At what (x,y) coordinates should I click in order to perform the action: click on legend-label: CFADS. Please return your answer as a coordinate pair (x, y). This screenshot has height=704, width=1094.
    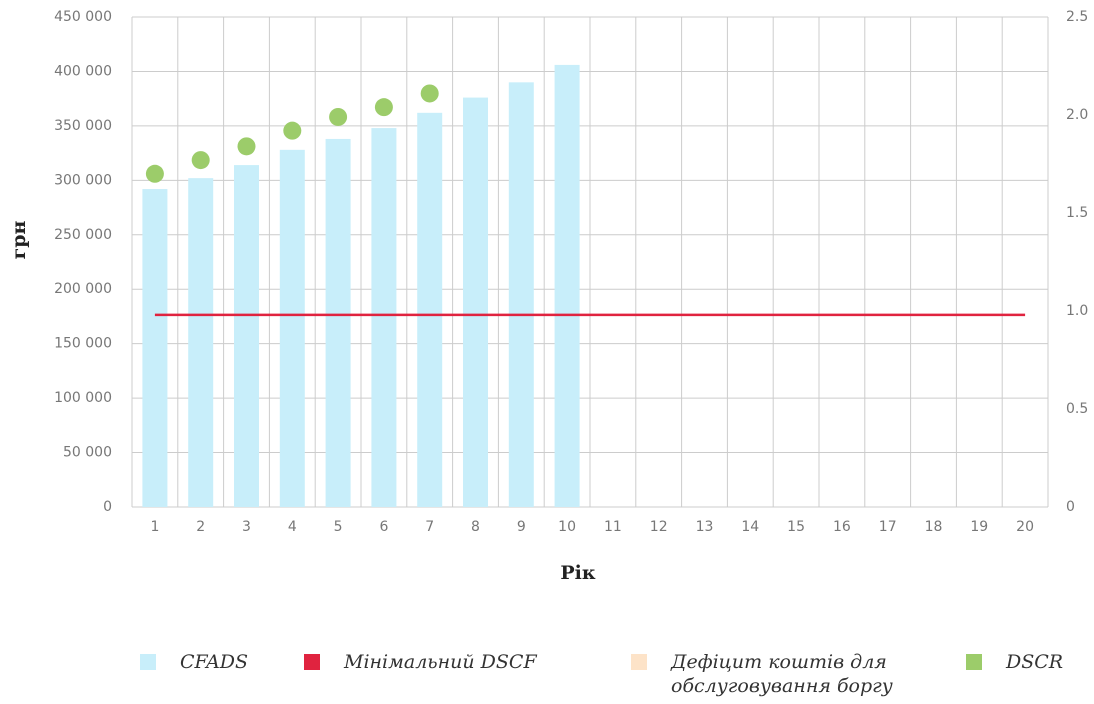
    Looking at the image, I should click on (214, 662).